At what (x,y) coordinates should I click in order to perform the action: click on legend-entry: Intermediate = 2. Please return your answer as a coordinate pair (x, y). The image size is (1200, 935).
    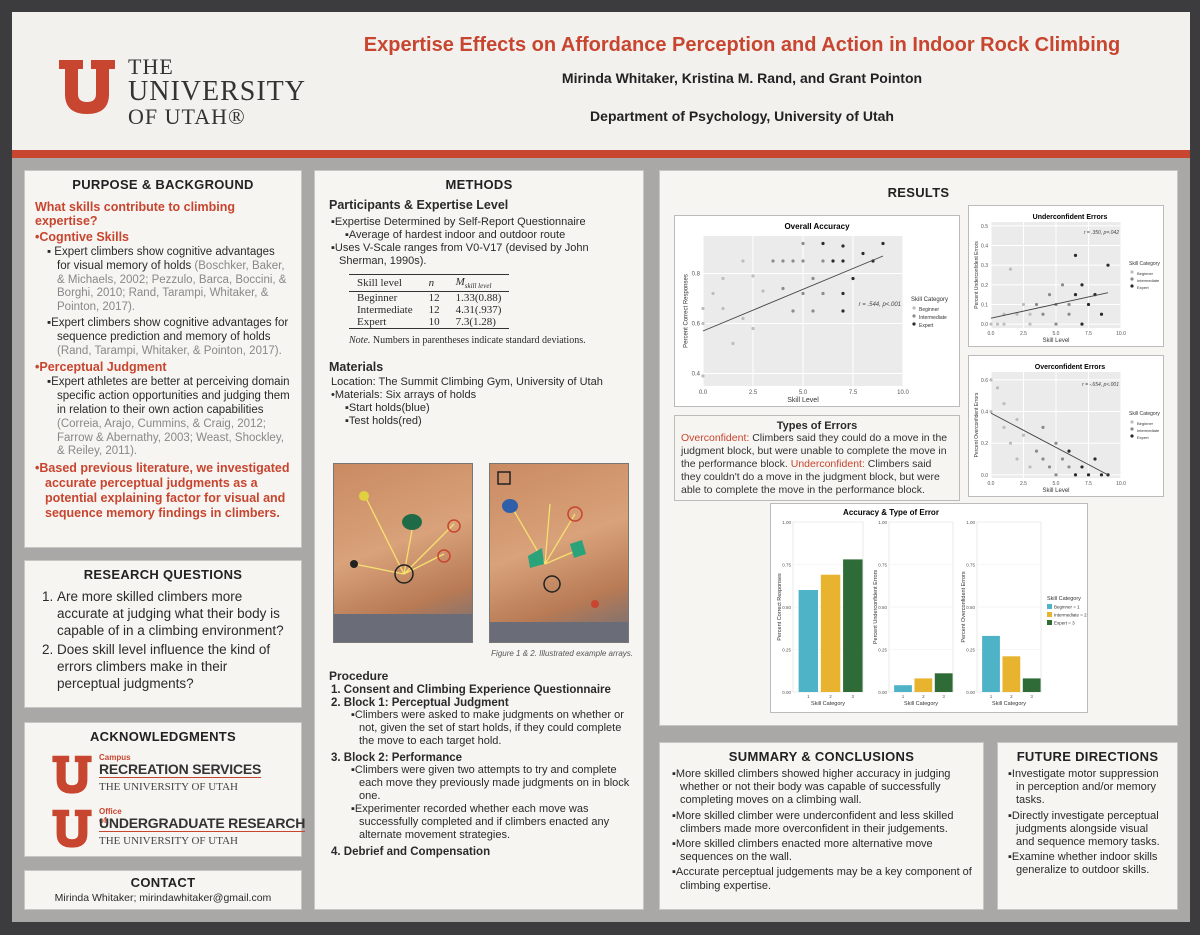
    Looking at the image, I should click on (1070, 615).